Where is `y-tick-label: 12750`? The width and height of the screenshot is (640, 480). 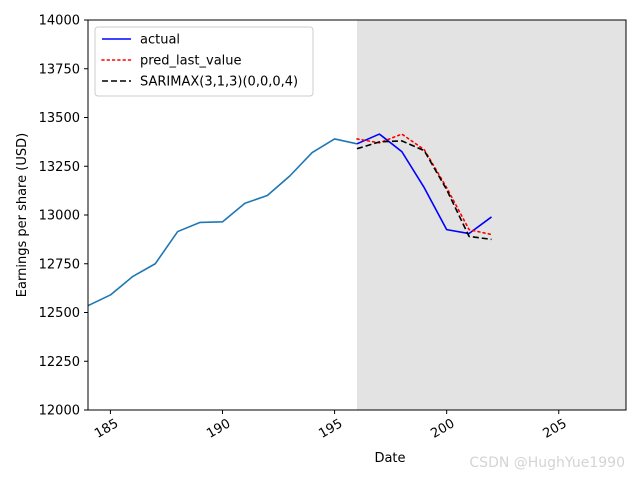 y-tick-label: 12750 is located at coordinates (59, 264).